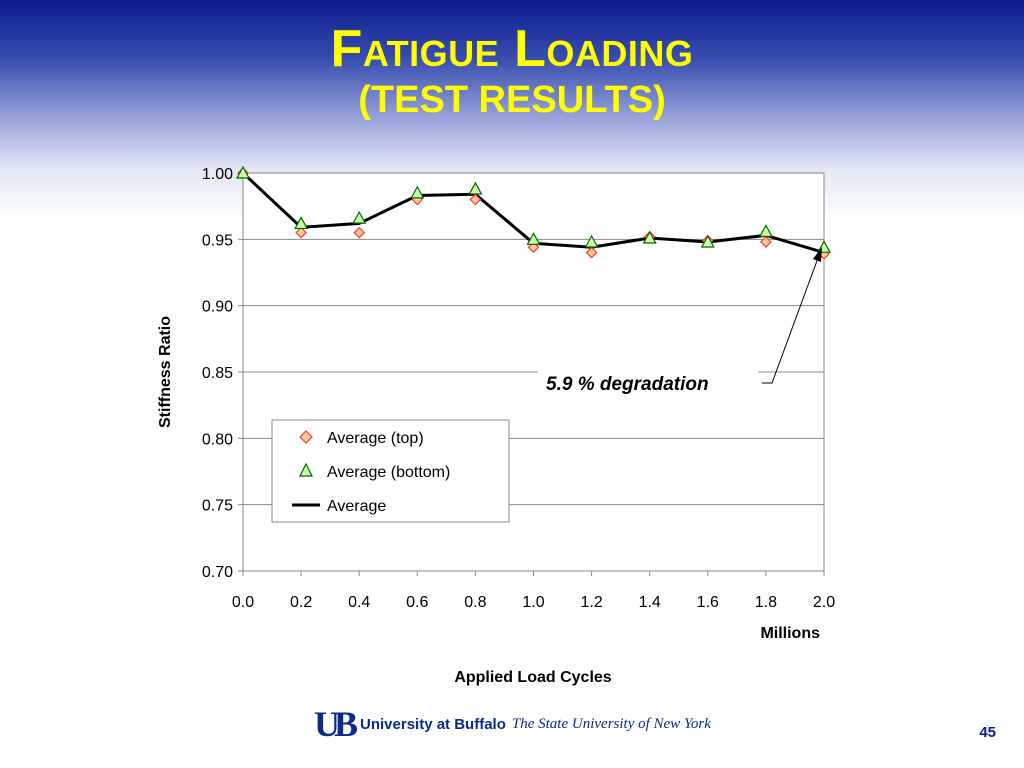 This screenshot has width=1024, height=768. What do you see at coordinates (217, 506) in the screenshot?
I see `y-tick-label: 0.75` at bounding box center [217, 506].